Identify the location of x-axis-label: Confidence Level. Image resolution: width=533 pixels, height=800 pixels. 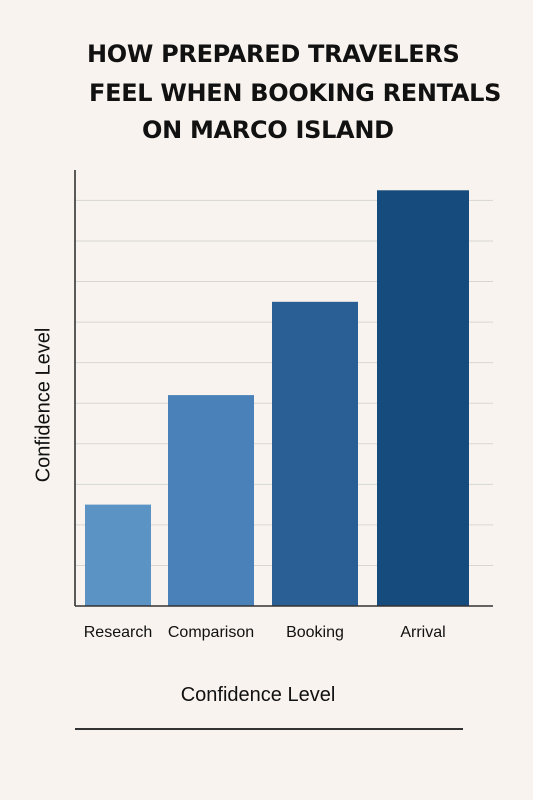
(258, 695).